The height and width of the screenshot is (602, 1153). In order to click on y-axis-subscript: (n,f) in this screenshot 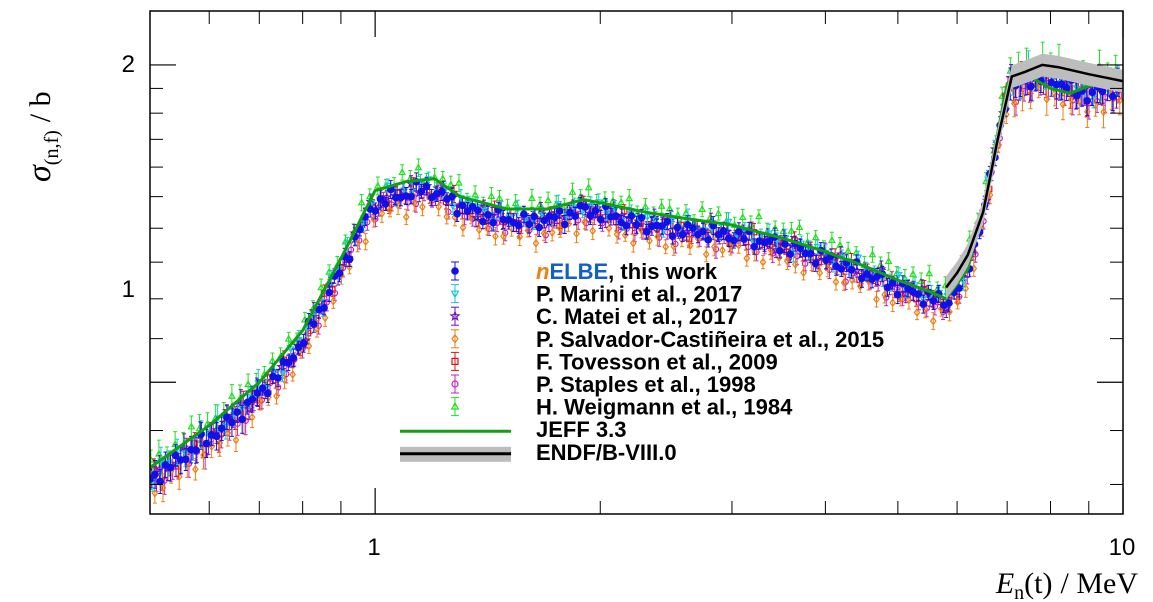, I will do `click(52, 147)`.